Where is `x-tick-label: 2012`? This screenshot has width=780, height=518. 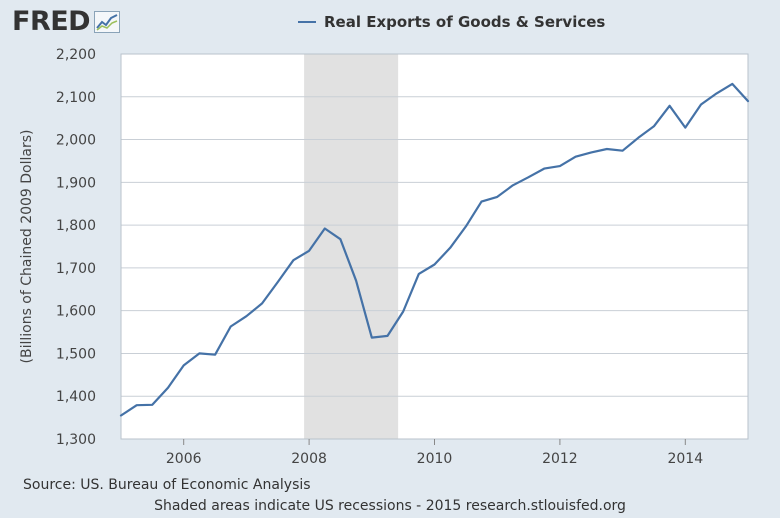 x-tick-label: 2012 is located at coordinates (560, 459).